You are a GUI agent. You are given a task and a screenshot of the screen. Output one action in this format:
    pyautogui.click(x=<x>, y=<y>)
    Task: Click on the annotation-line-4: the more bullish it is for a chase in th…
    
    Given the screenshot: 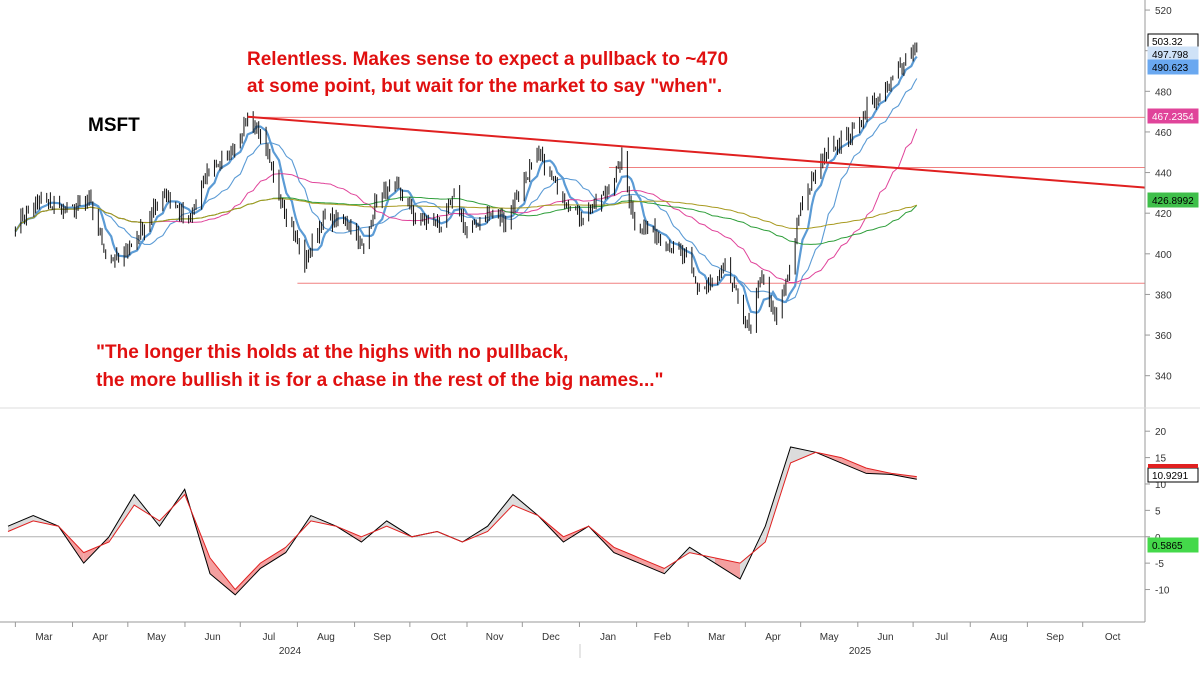 What is the action you would take?
    pyautogui.click(x=380, y=380)
    